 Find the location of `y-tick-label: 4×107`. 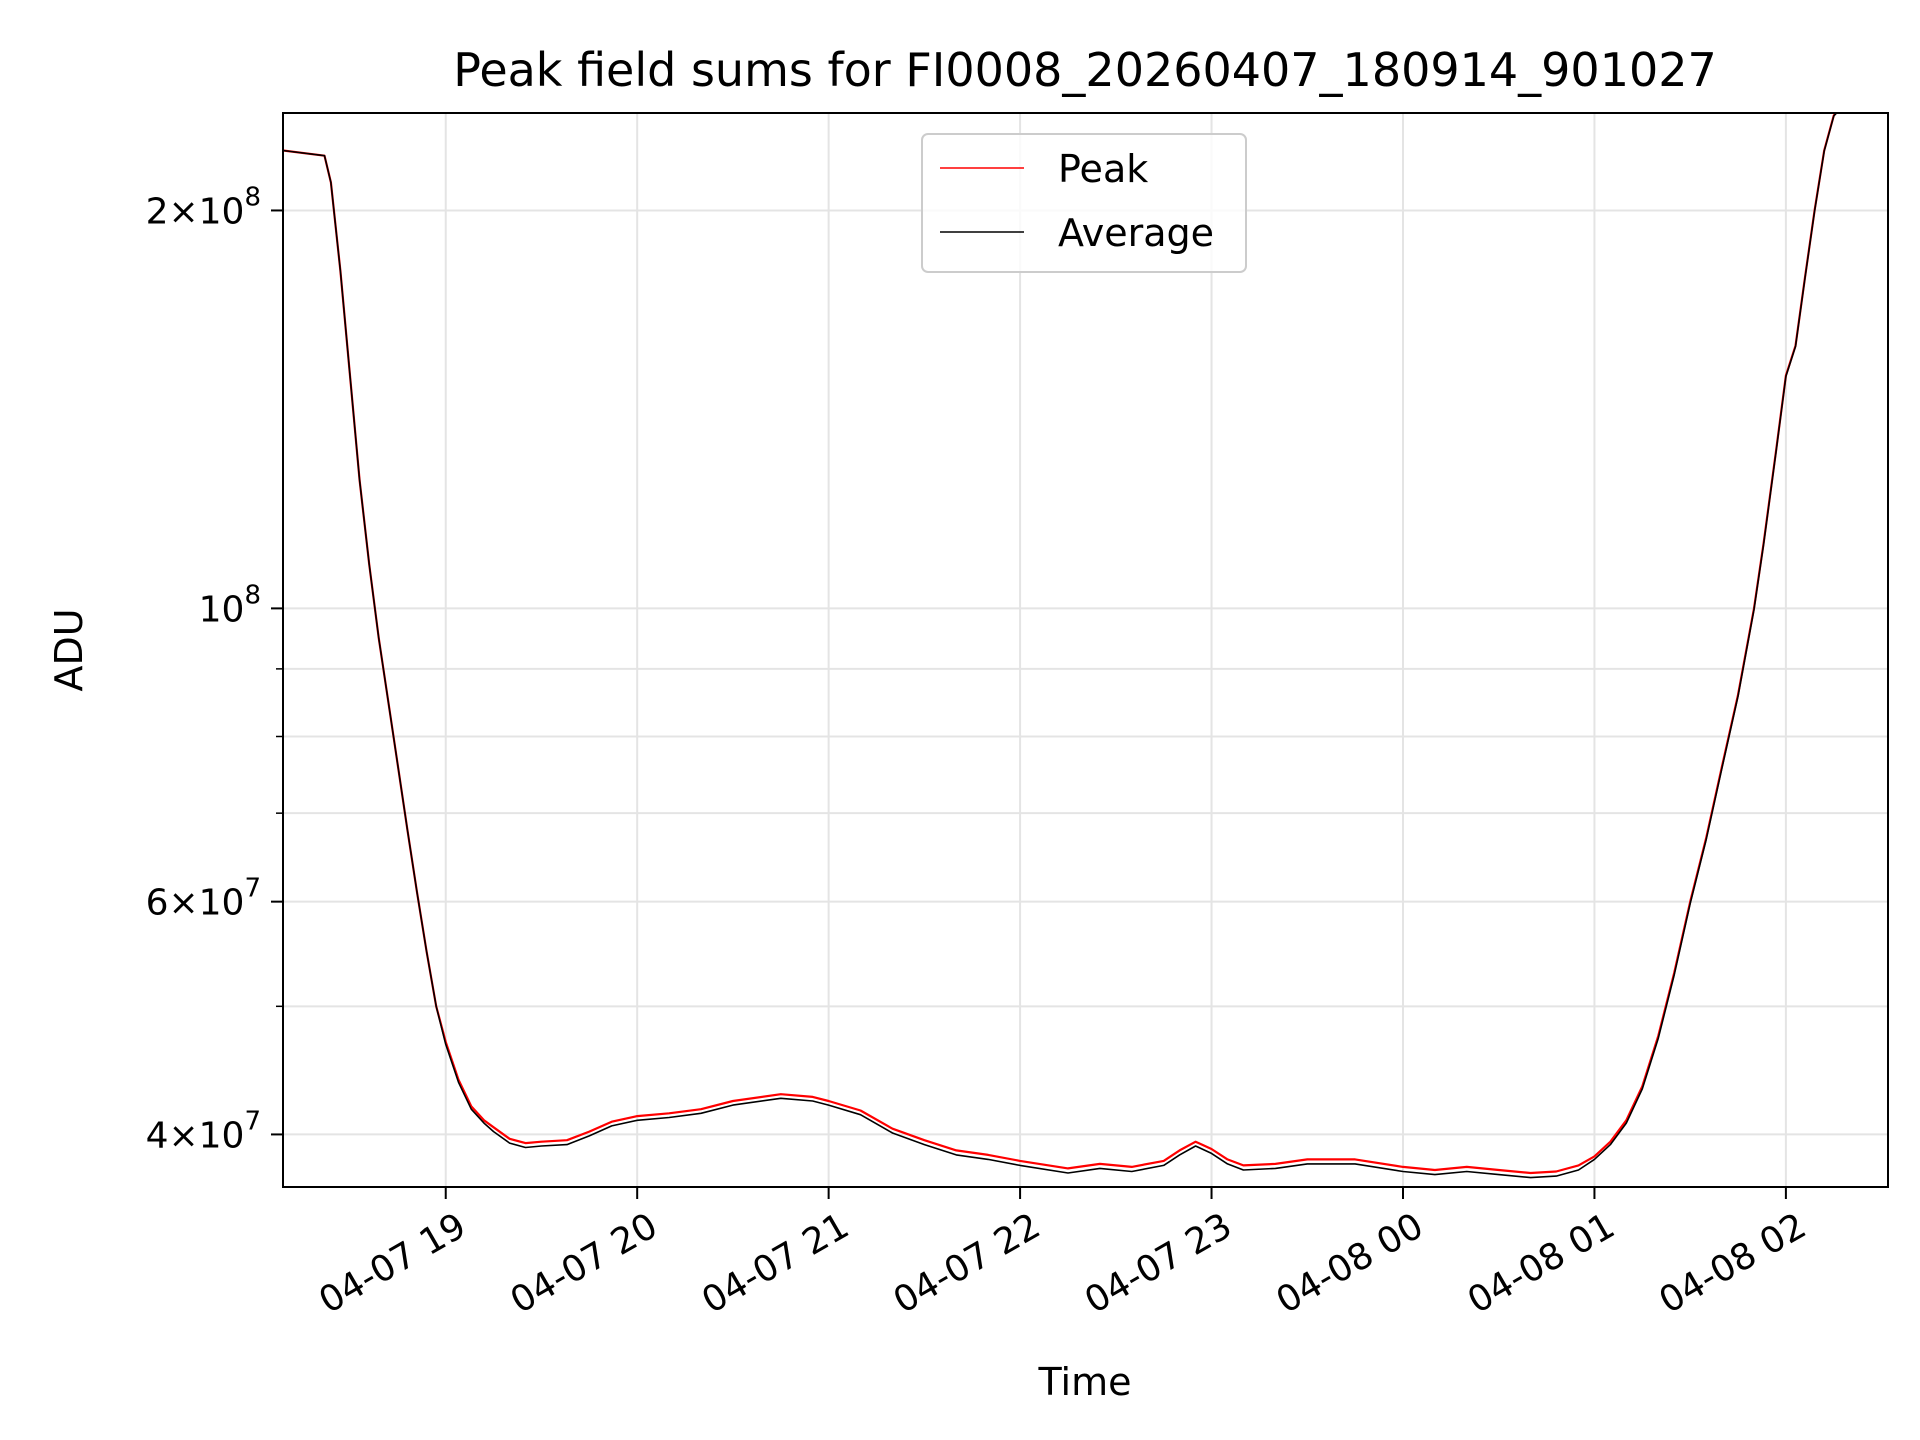

y-tick-label: 4×107 is located at coordinates (203, 1131).